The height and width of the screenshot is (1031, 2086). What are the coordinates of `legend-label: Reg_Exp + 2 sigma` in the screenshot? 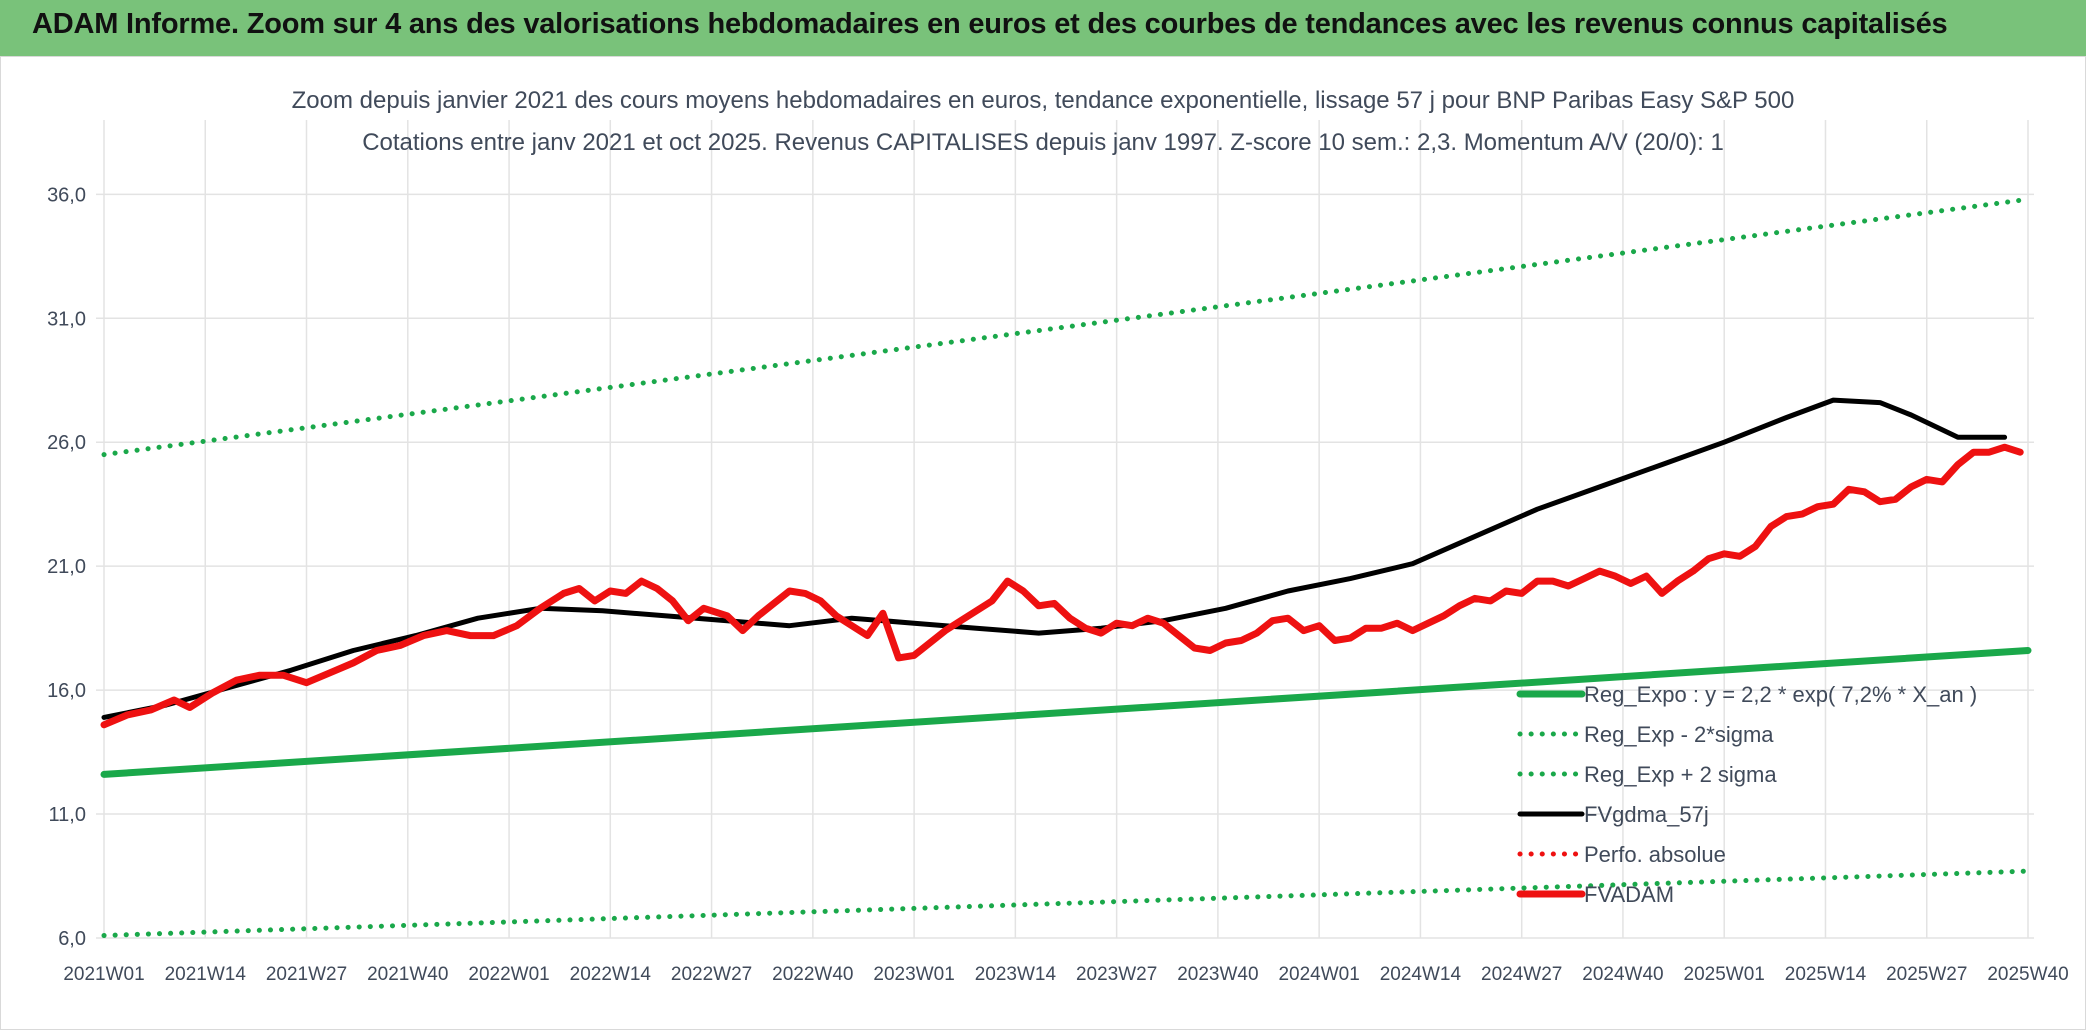 It's located at (1680, 774).